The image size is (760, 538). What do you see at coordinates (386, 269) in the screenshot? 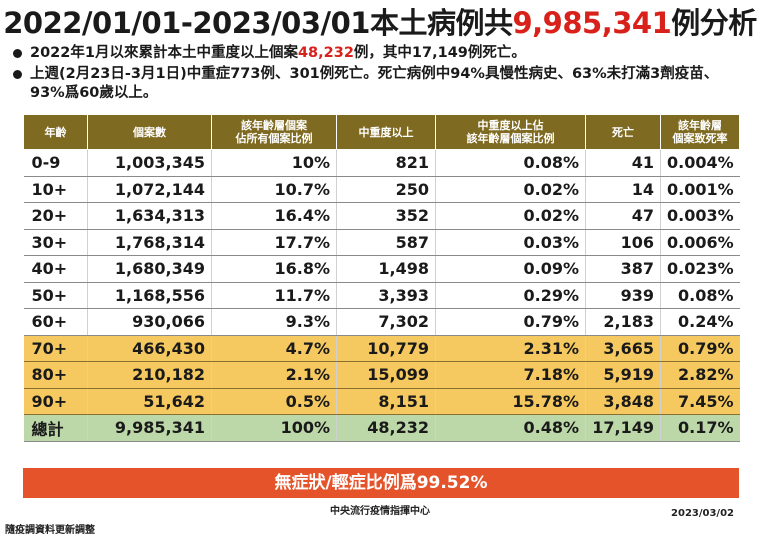
I see `cell-severe: 1,498` at bounding box center [386, 269].